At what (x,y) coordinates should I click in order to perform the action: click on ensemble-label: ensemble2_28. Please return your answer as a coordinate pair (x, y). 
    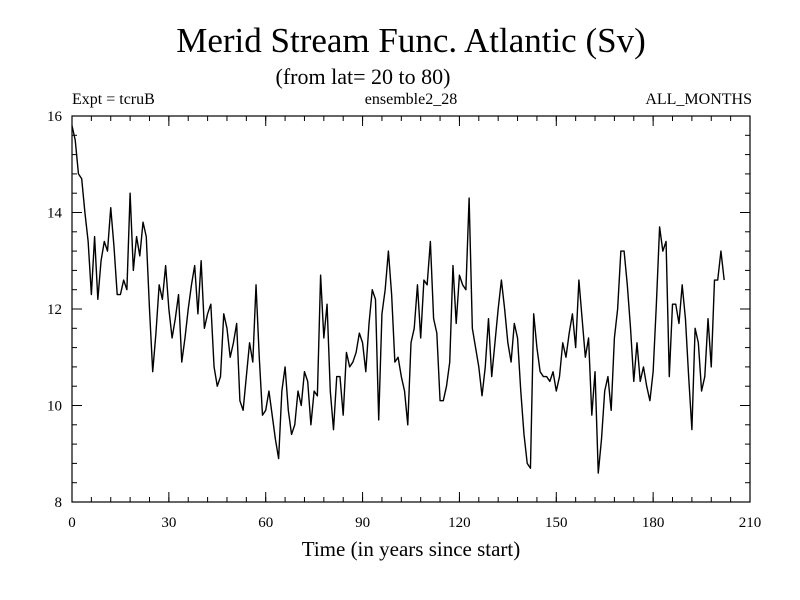
    Looking at the image, I should click on (411, 99).